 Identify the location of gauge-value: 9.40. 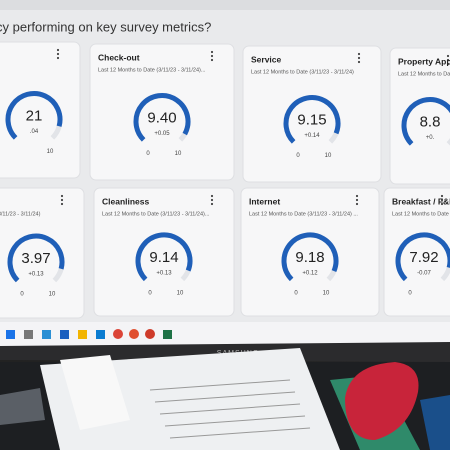
(161, 117).